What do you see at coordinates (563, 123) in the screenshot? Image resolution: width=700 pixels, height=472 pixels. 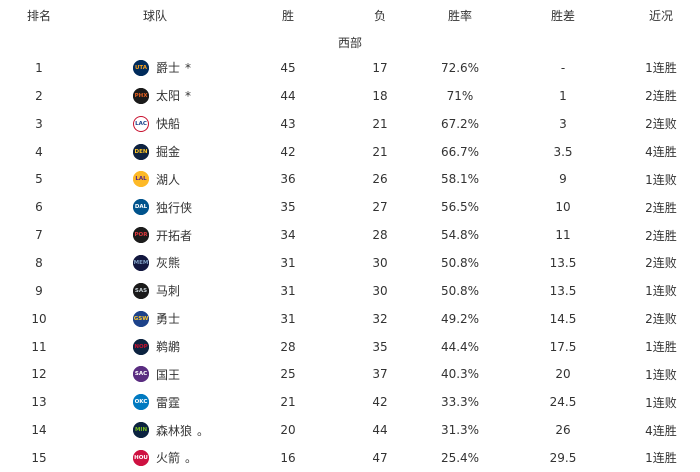 I see `games-behind-cell: 3` at bounding box center [563, 123].